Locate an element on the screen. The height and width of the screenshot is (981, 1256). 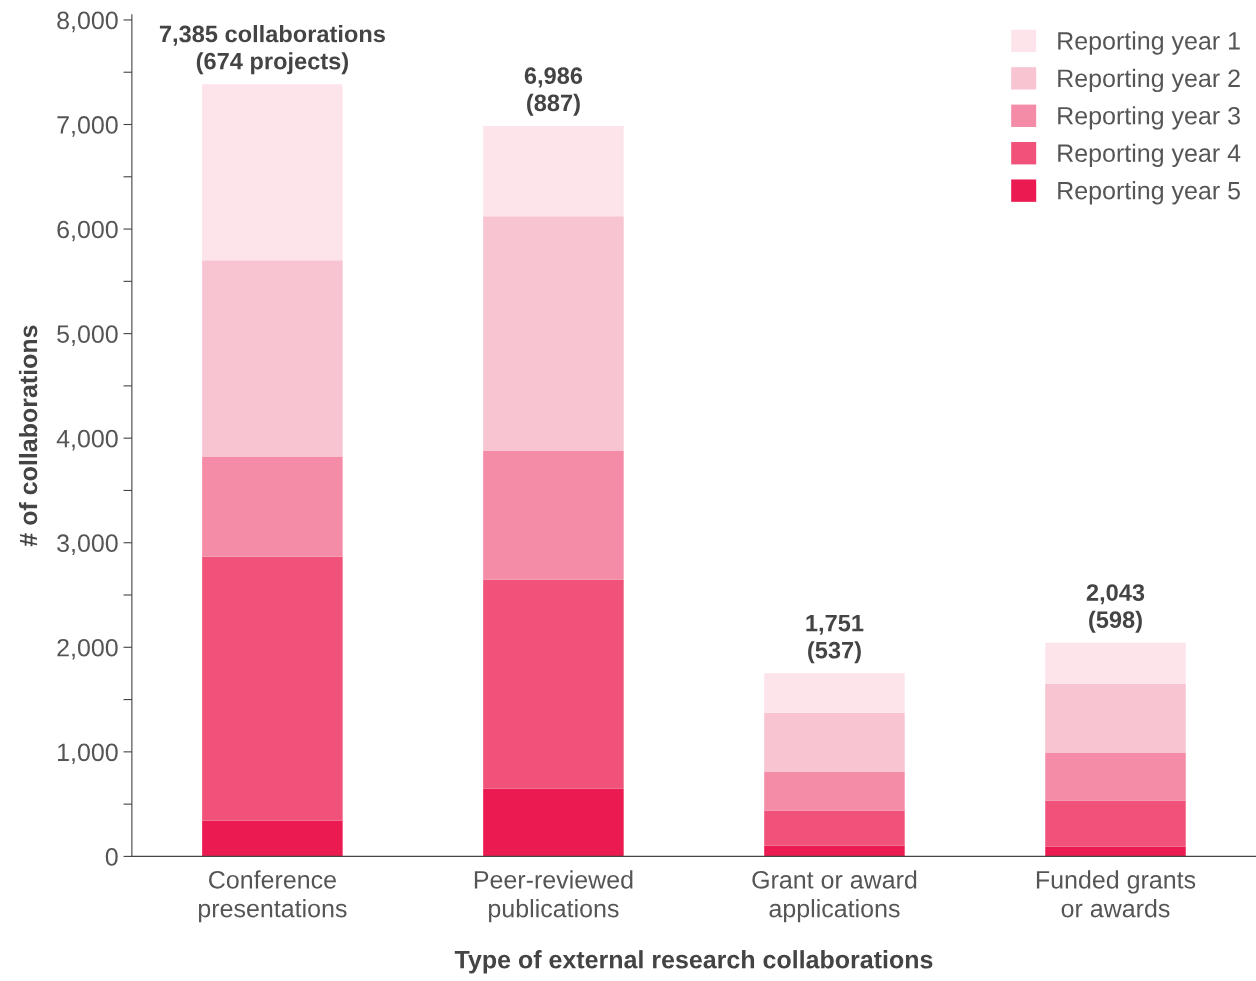
x-tick-label: Conference presentations is located at coordinates (272, 896).